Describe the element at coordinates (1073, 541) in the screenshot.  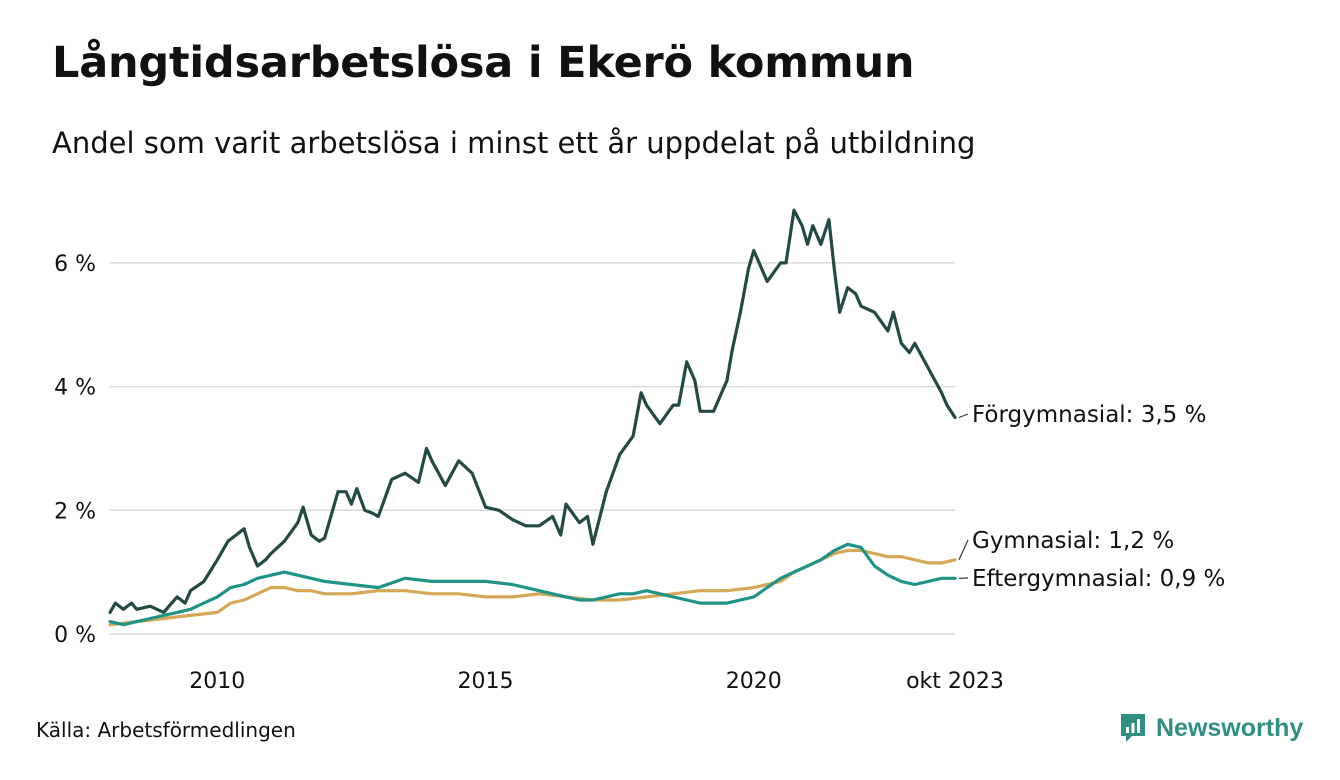
I see `series-end-label: Gymnasial: 1,2 %` at that location.